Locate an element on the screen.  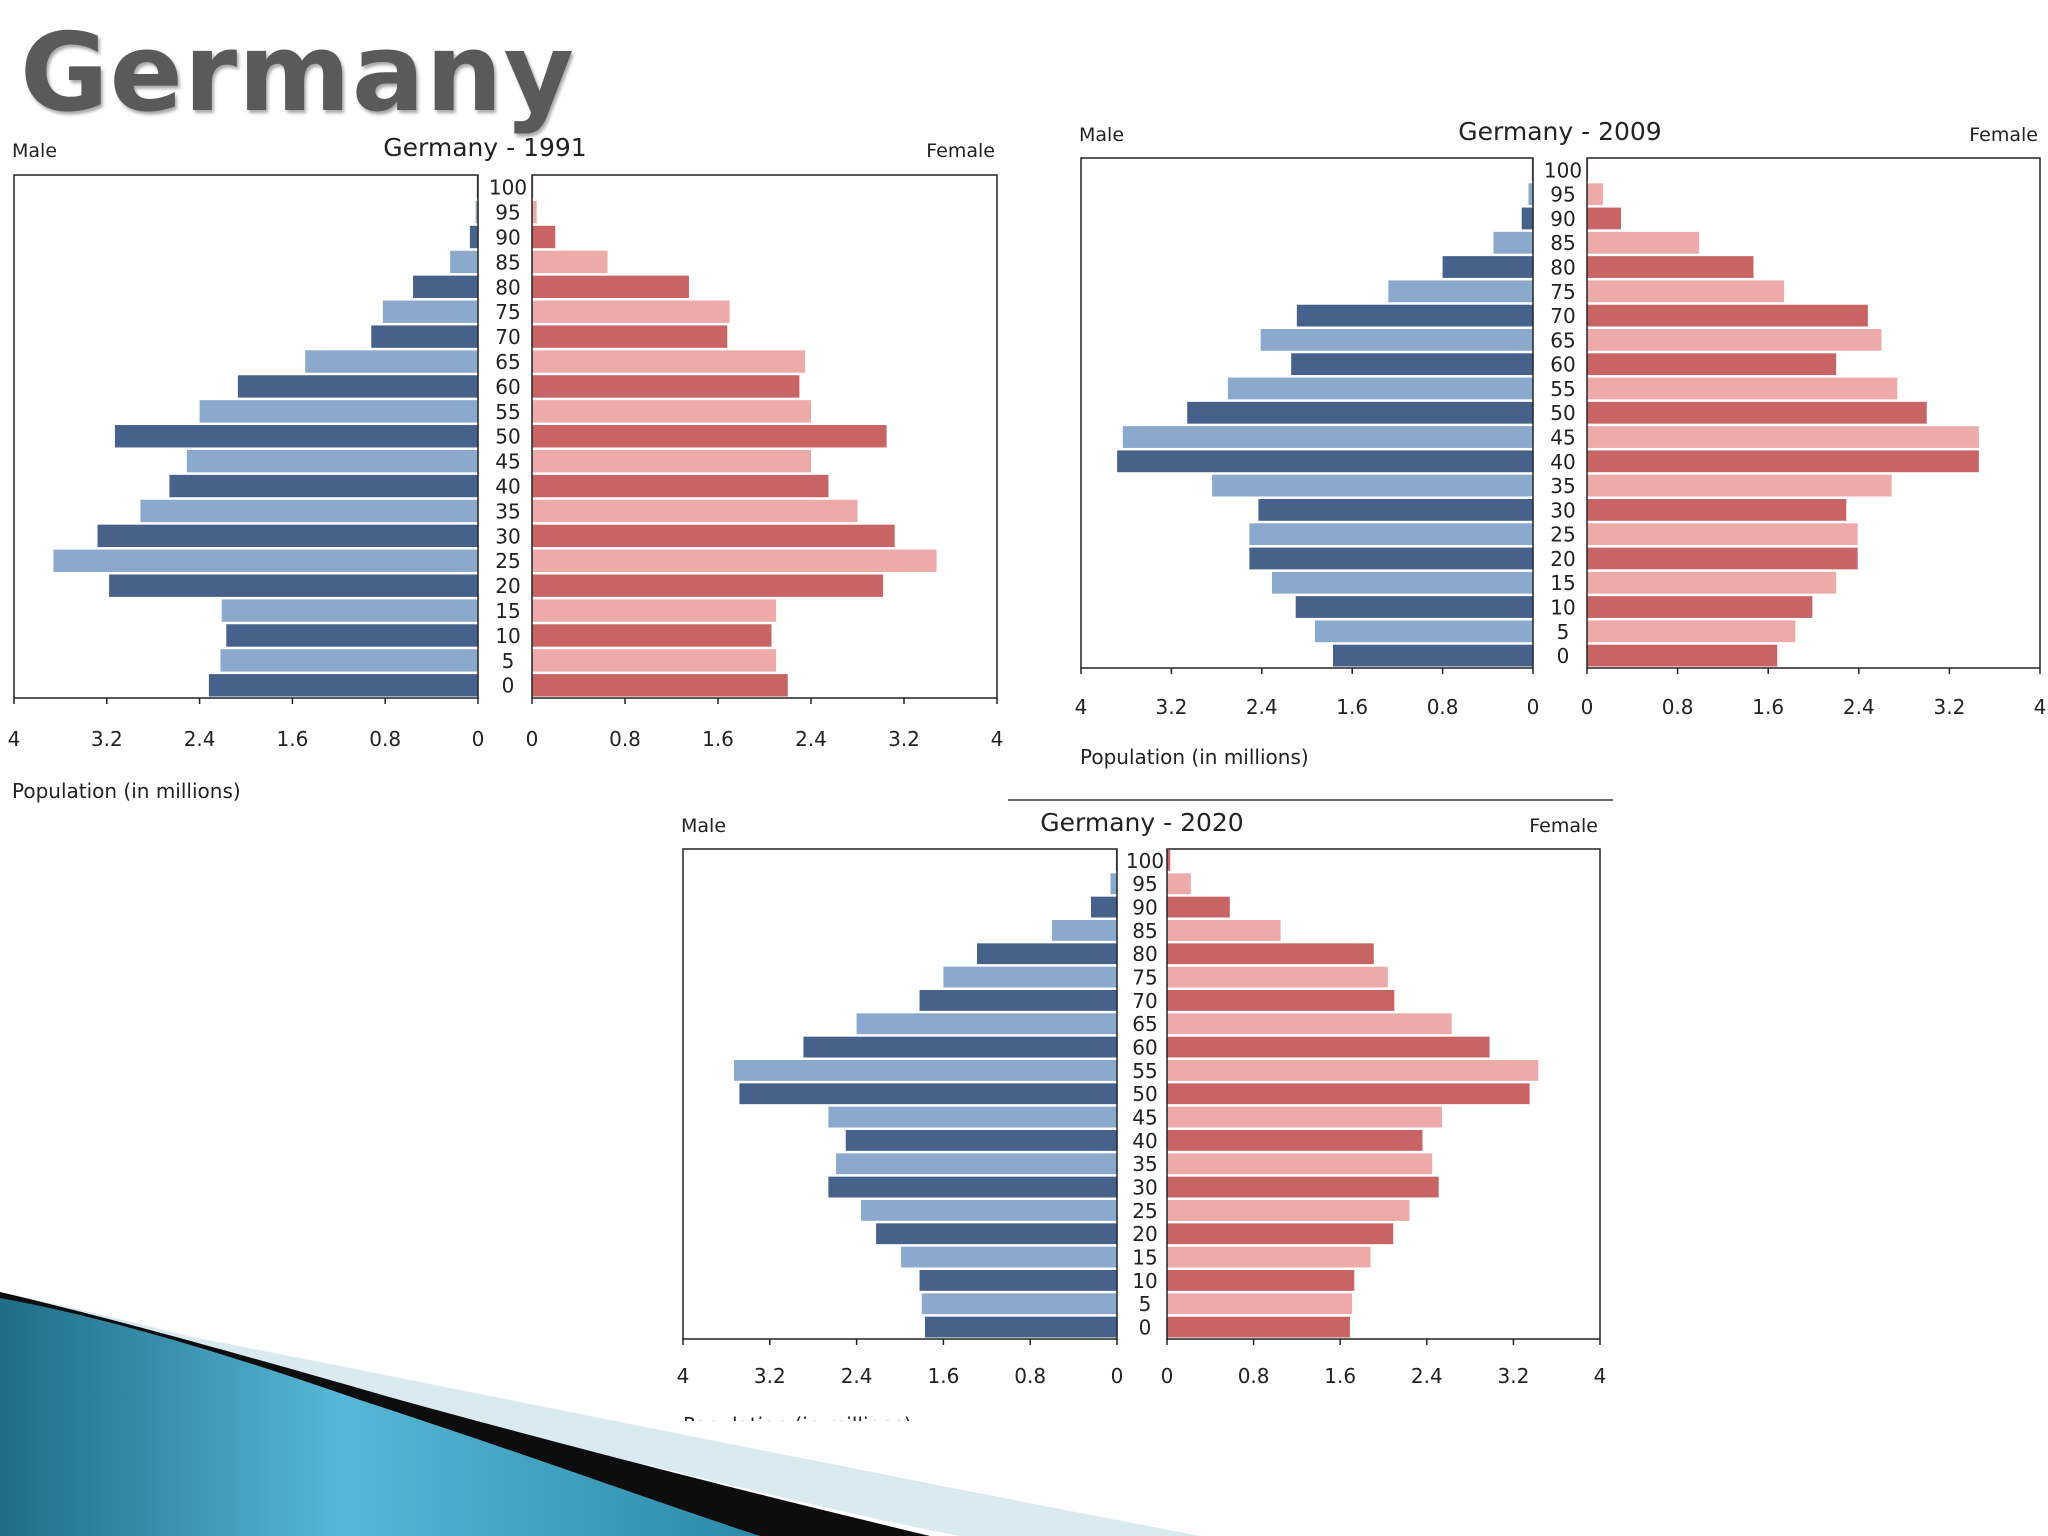
age-label-20: 20 is located at coordinates (1144, 1234).